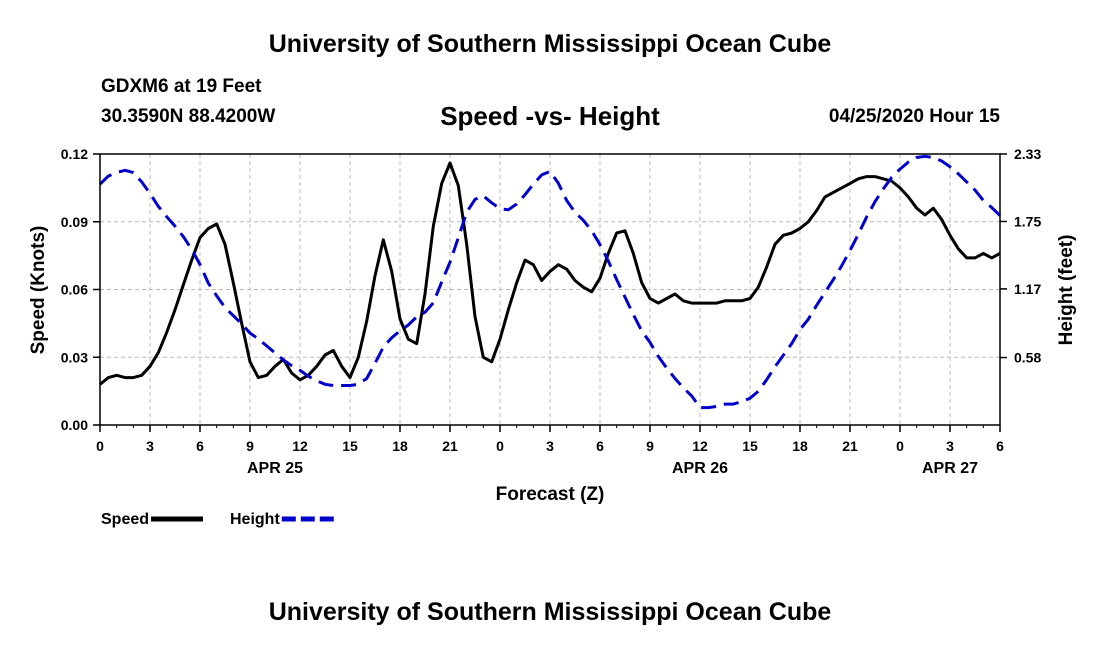 The width and height of the screenshot is (1100, 650). What do you see at coordinates (550, 116) in the screenshot?
I see `chart-subtitle: Speed -vs- Height` at bounding box center [550, 116].